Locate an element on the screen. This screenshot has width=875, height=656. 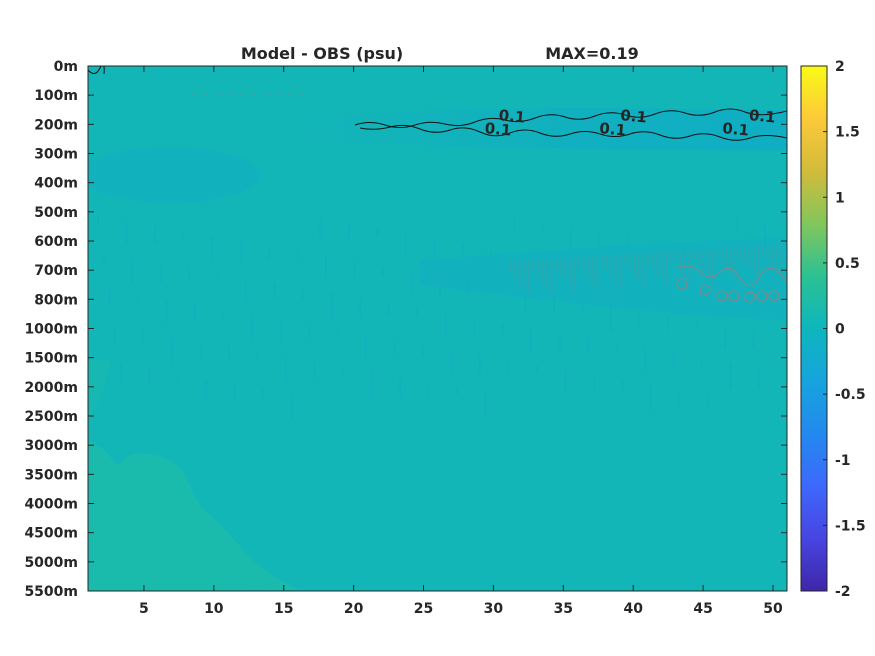
x-tick-label: 10 is located at coordinates (214, 609).